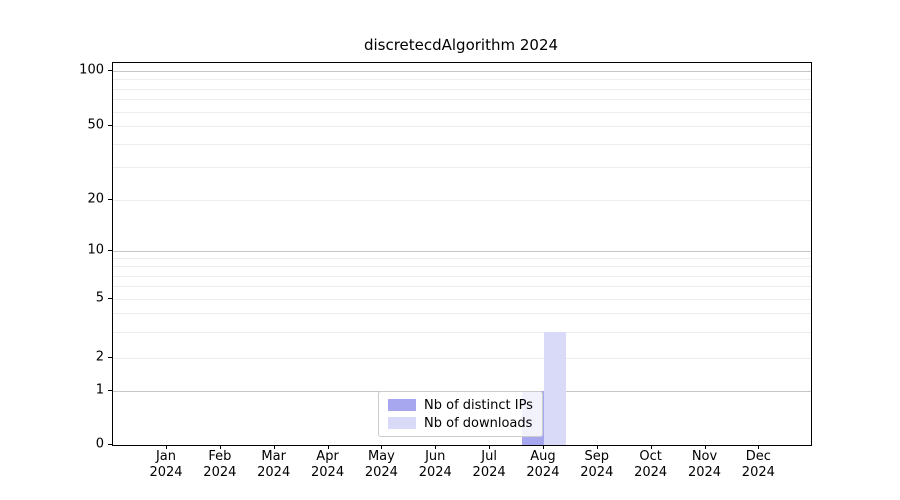  What do you see at coordinates (99, 444) in the screenshot?
I see `y-tick-label-0: 0` at bounding box center [99, 444].